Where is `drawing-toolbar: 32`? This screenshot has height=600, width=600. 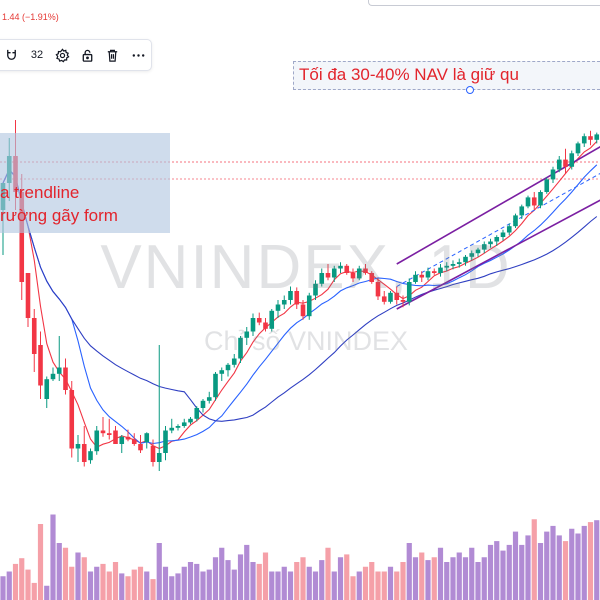 drawing-toolbar: 32 is located at coordinates (76, 55).